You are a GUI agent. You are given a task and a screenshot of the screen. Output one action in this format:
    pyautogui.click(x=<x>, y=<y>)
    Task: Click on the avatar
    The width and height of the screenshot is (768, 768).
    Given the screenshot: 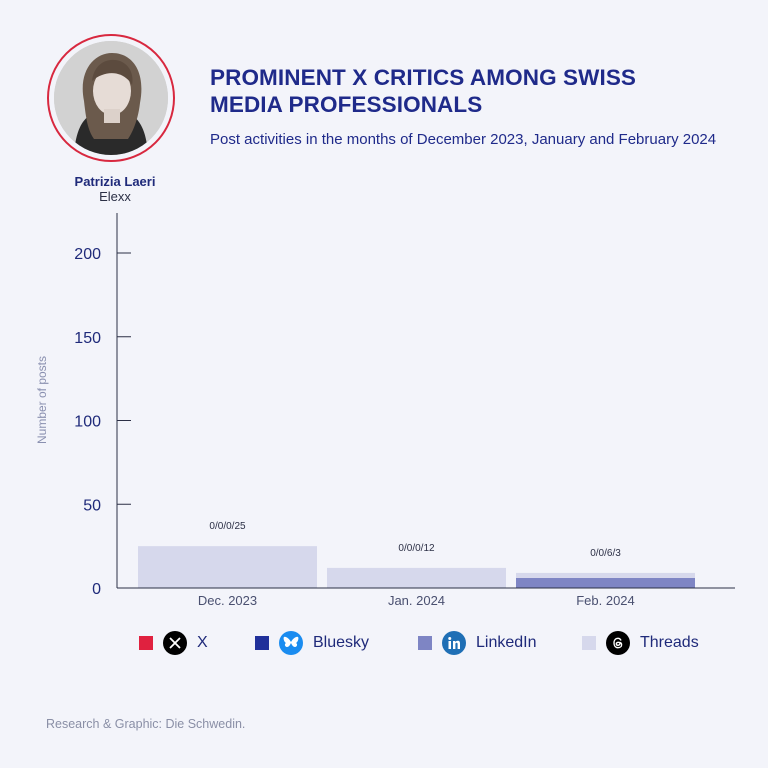 What is the action you would take?
    pyautogui.click(x=111, y=98)
    